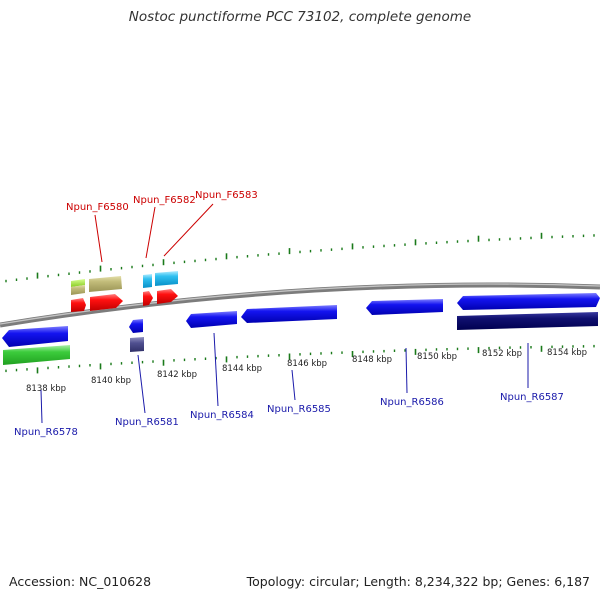 The image size is (600, 600). What do you see at coordinates (406, 370) in the screenshot?
I see `leader-npun-r6586` at bounding box center [406, 370].